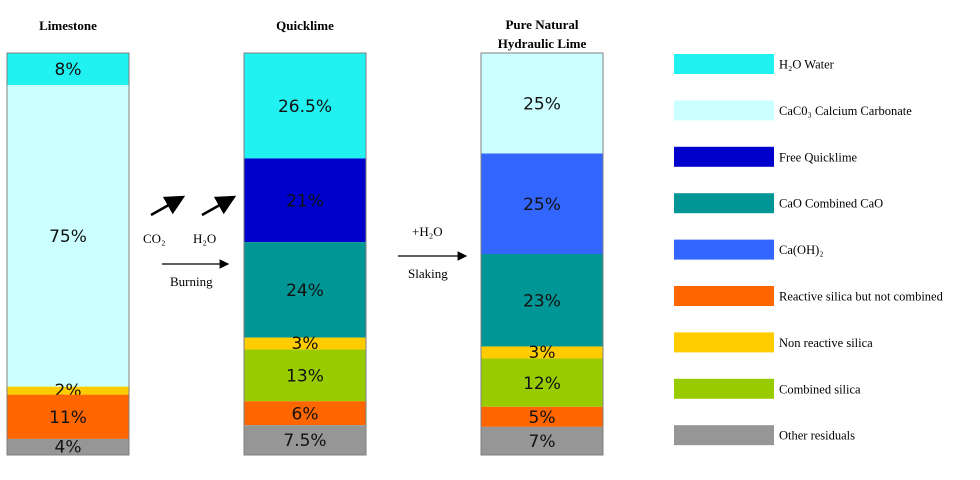 The image size is (980, 480). I want to click on legend-item-reactive-silica: Reactive silica but not combined, so click(809, 296).